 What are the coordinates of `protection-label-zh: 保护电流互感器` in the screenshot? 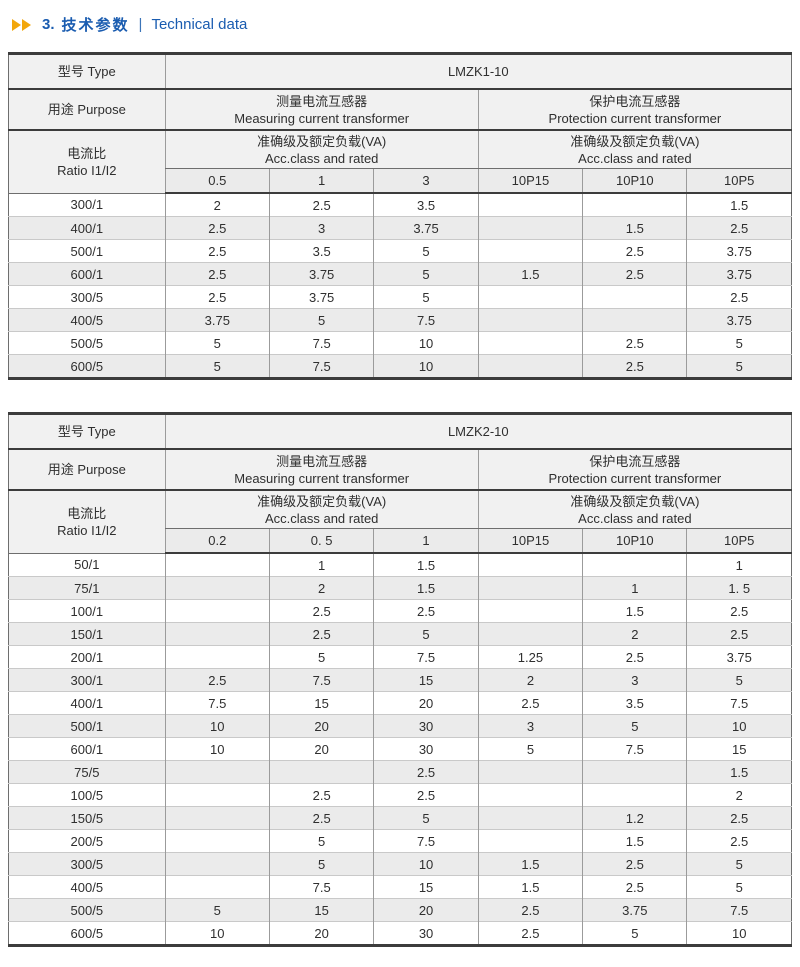 It's located at (635, 101).